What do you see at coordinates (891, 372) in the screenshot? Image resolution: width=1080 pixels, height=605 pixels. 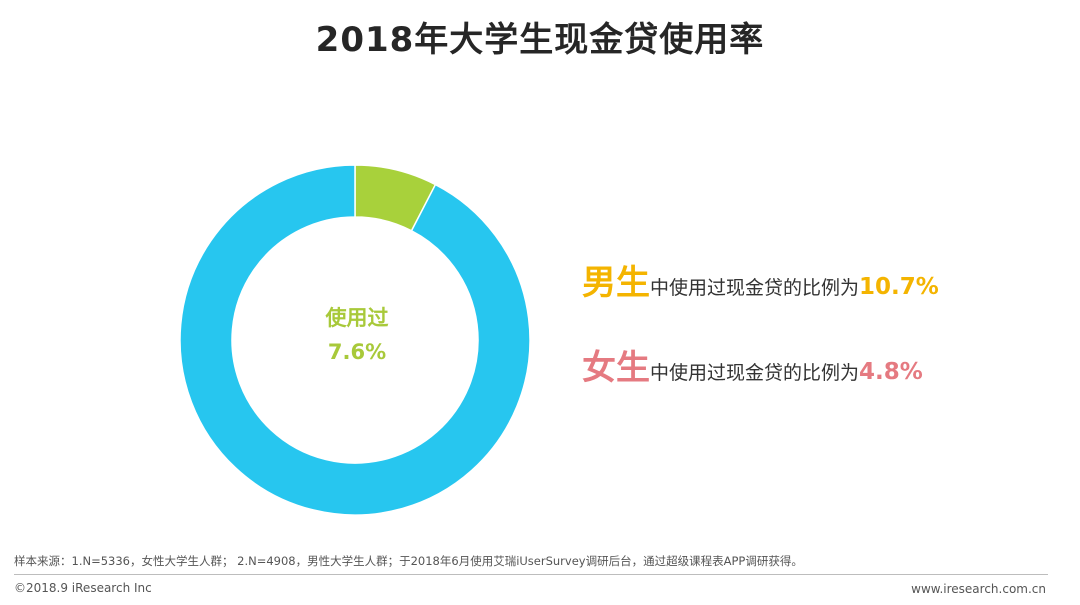 I see `female-percentage: 4.8%` at bounding box center [891, 372].